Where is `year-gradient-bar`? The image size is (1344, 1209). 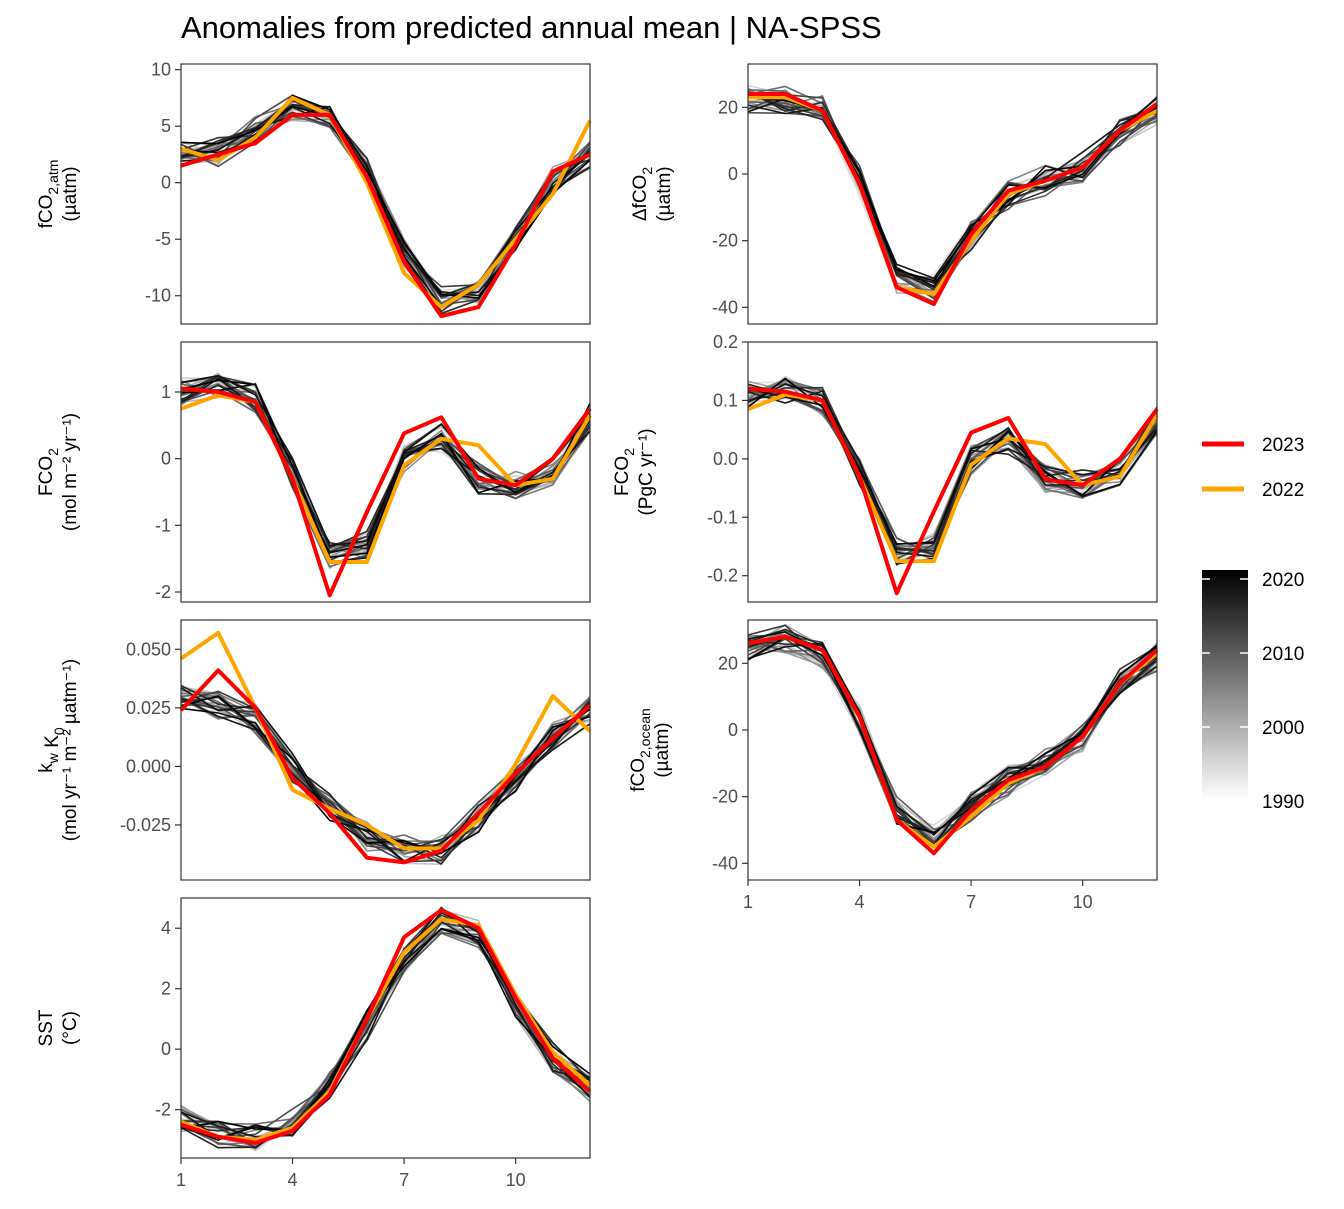
year-gradient-bar is located at coordinates (1225, 685).